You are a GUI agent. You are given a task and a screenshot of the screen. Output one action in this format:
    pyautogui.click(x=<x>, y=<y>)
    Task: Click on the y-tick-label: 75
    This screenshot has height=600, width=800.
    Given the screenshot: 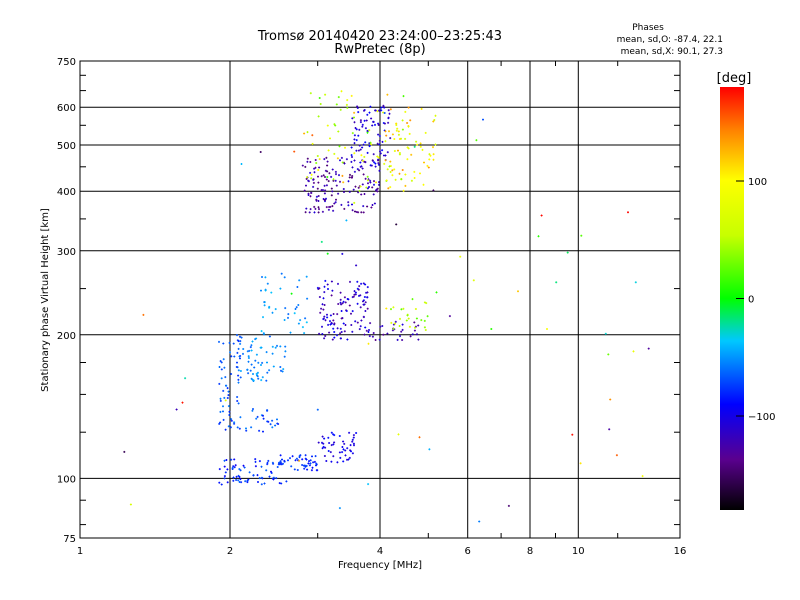 What is the action you would take?
    pyautogui.click(x=69, y=539)
    